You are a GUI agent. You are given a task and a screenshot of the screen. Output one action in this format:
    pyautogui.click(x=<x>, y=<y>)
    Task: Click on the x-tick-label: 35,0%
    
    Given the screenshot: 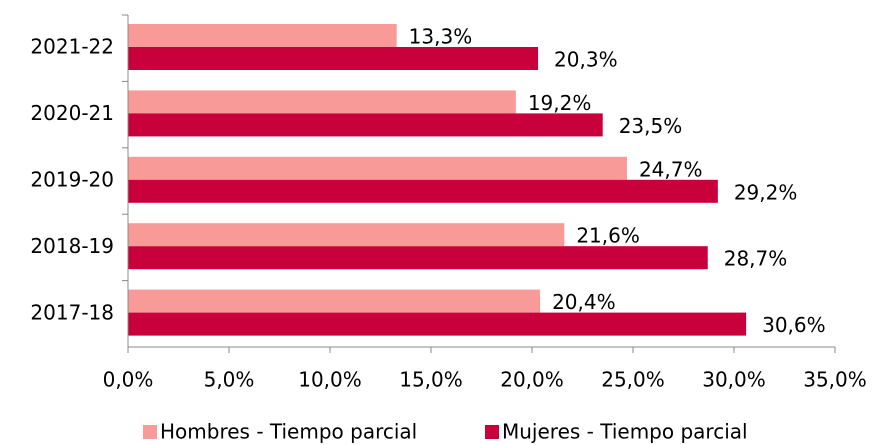 What is the action you would take?
    pyautogui.click(x=835, y=380)
    